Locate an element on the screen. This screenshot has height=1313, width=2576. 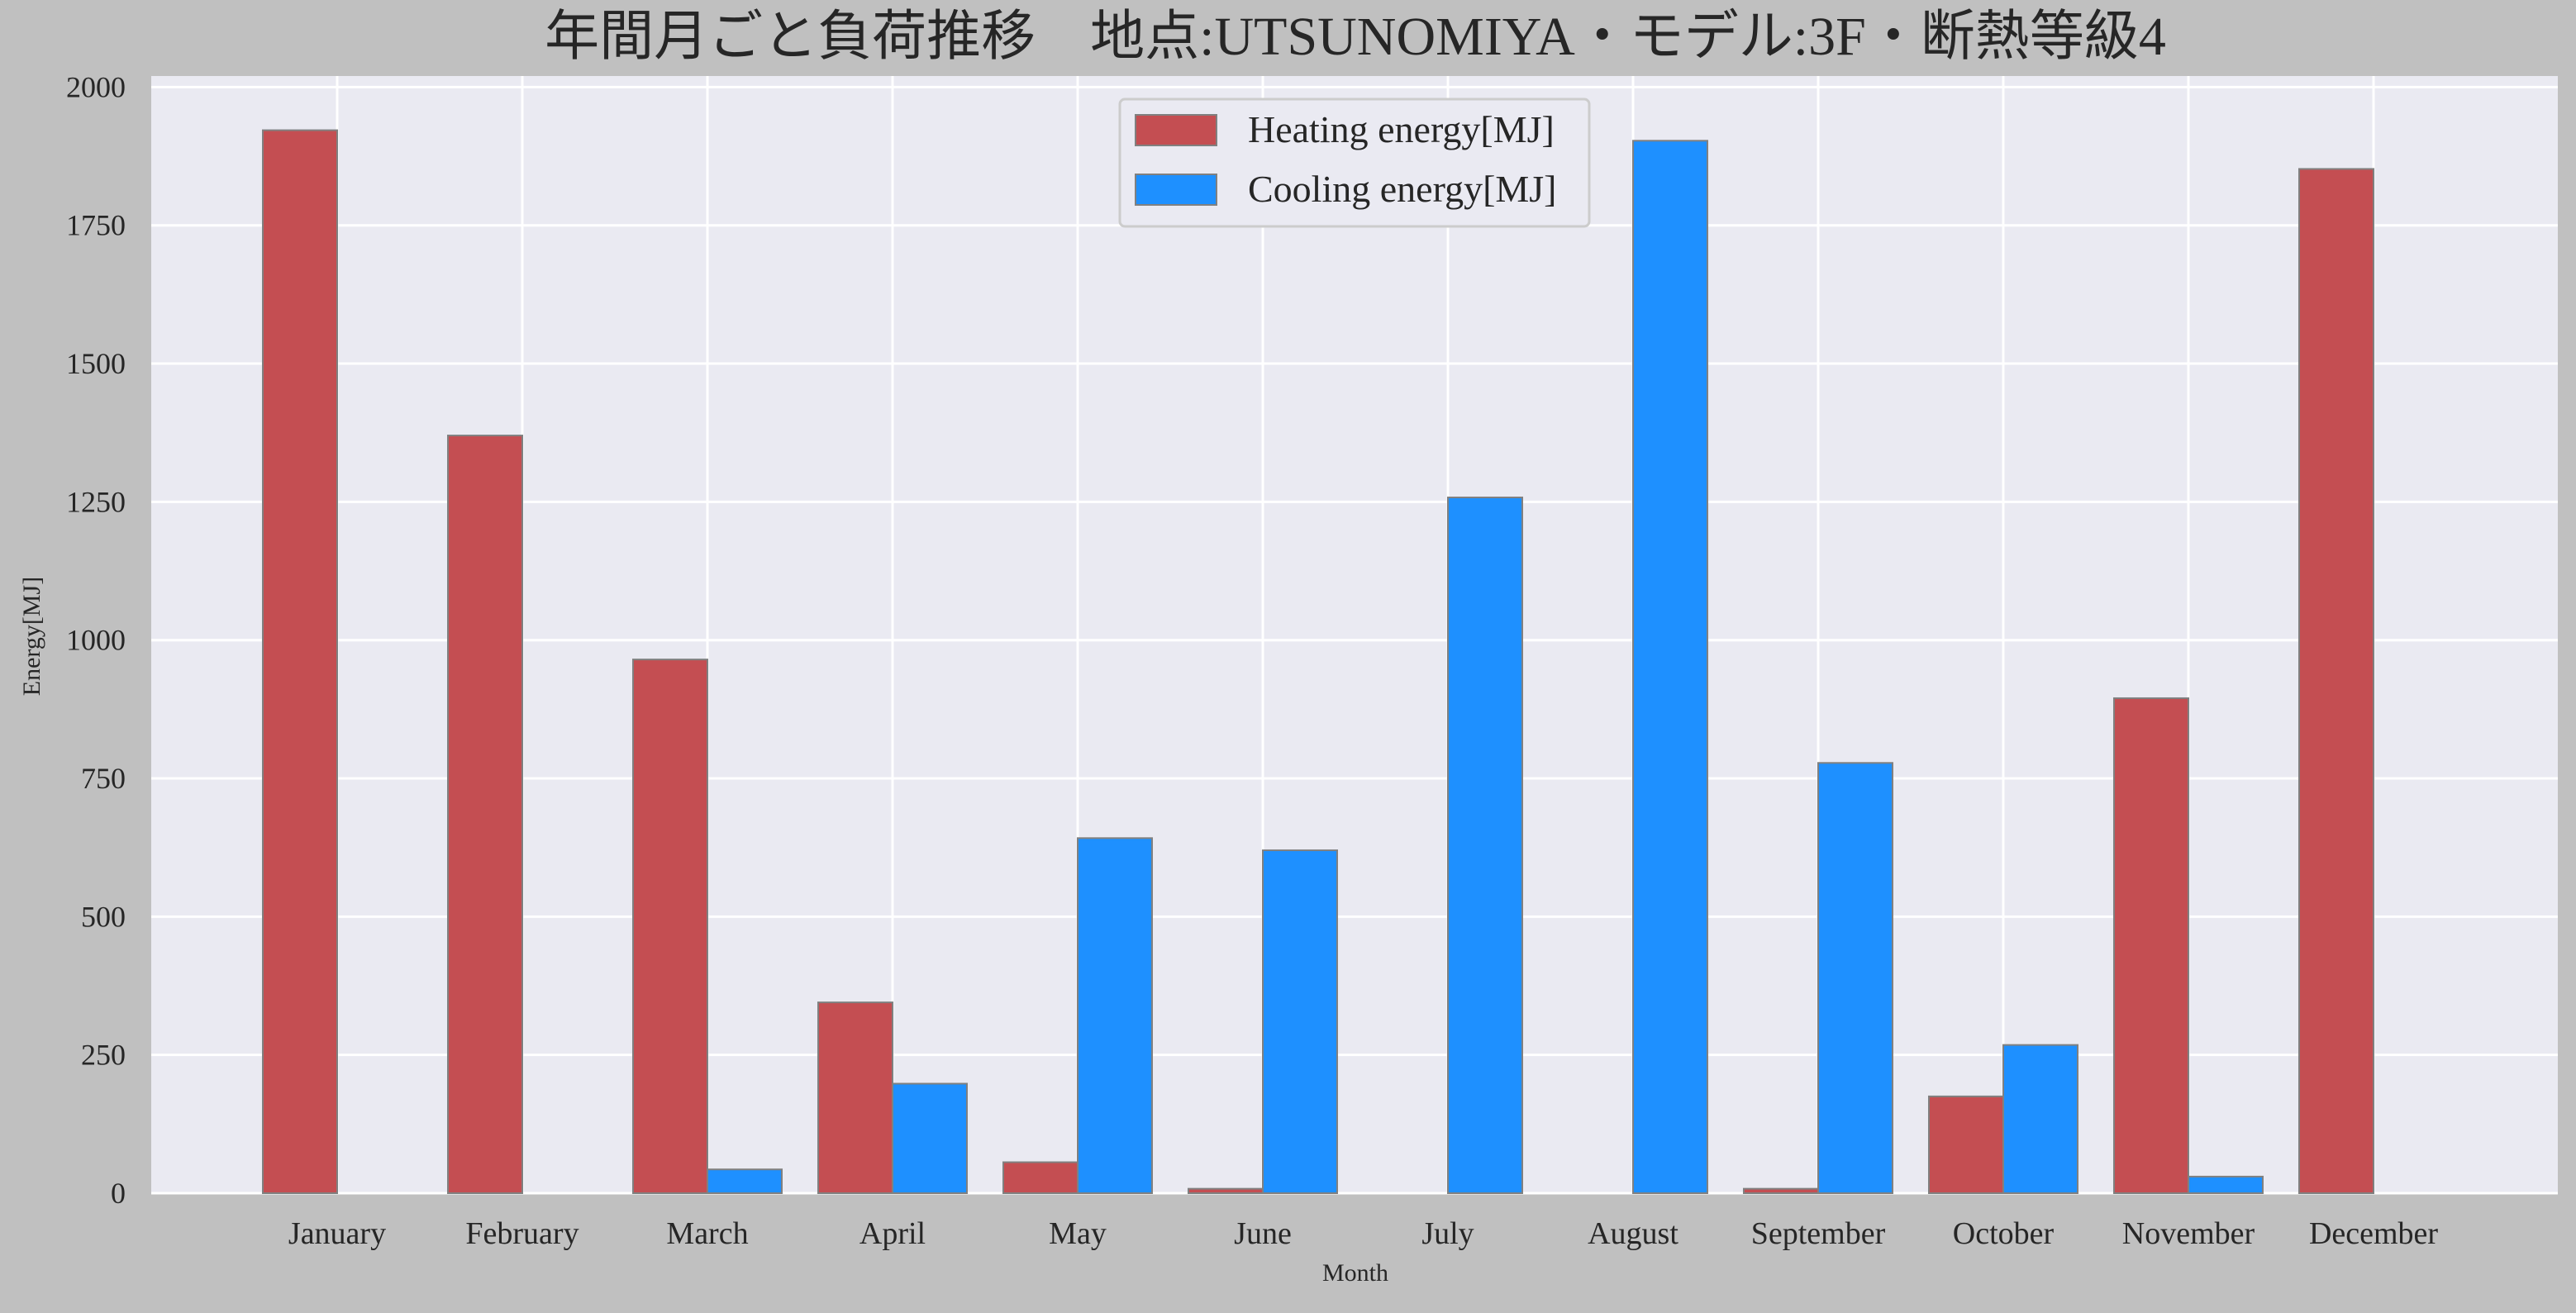
legend-swatch-cooling is located at coordinates (1176, 190).